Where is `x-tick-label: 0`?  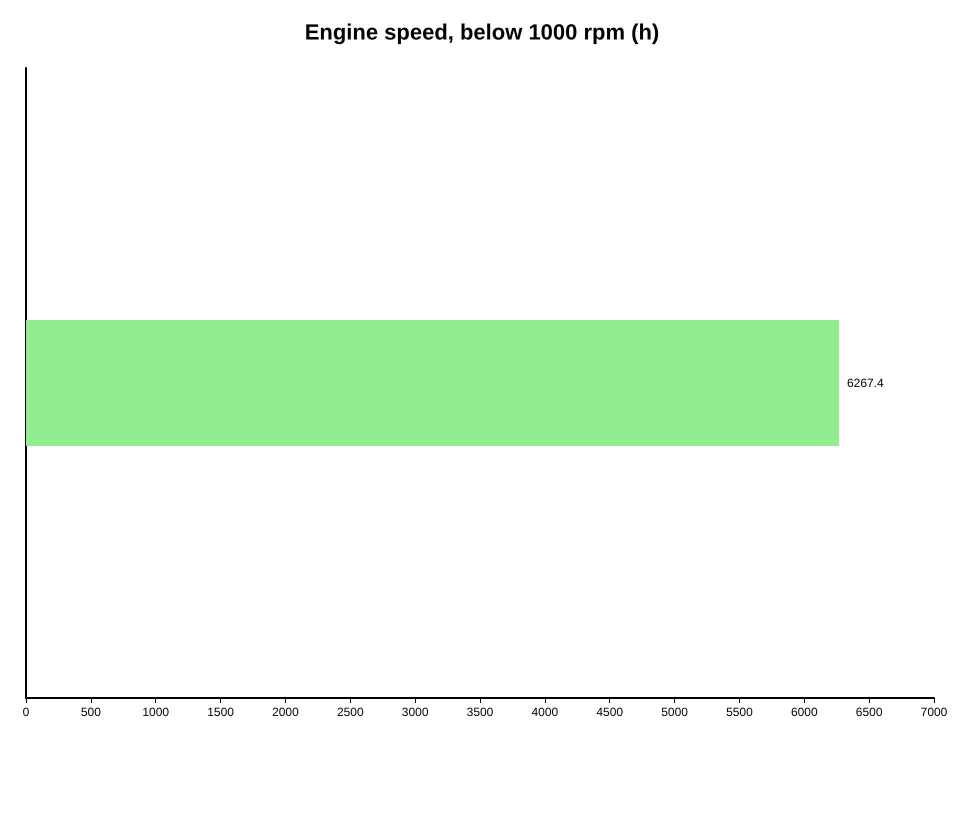
x-tick-label: 0 is located at coordinates (26, 712).